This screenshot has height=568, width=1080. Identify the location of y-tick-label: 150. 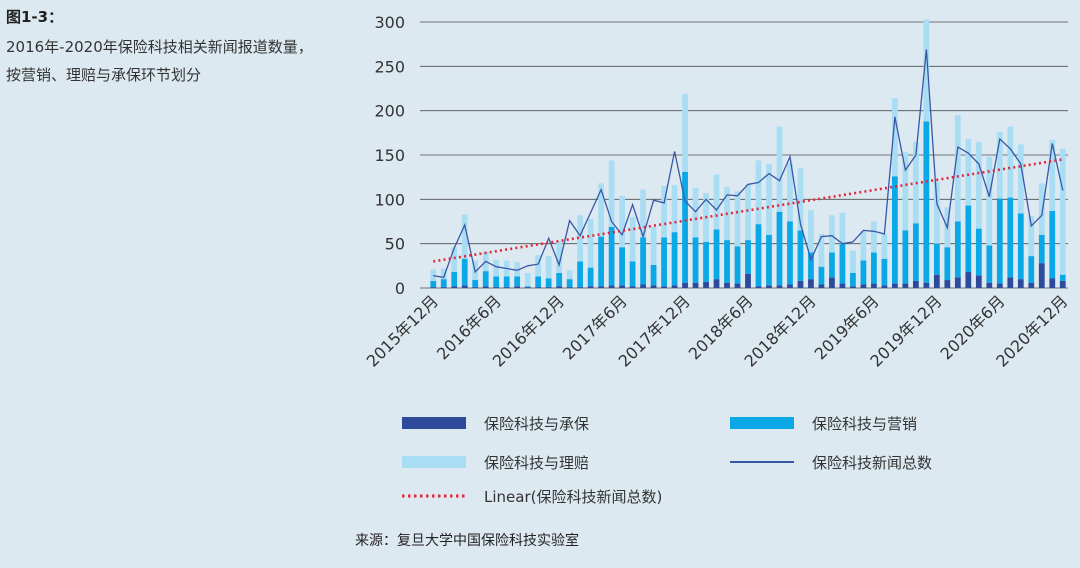
(389, 155).